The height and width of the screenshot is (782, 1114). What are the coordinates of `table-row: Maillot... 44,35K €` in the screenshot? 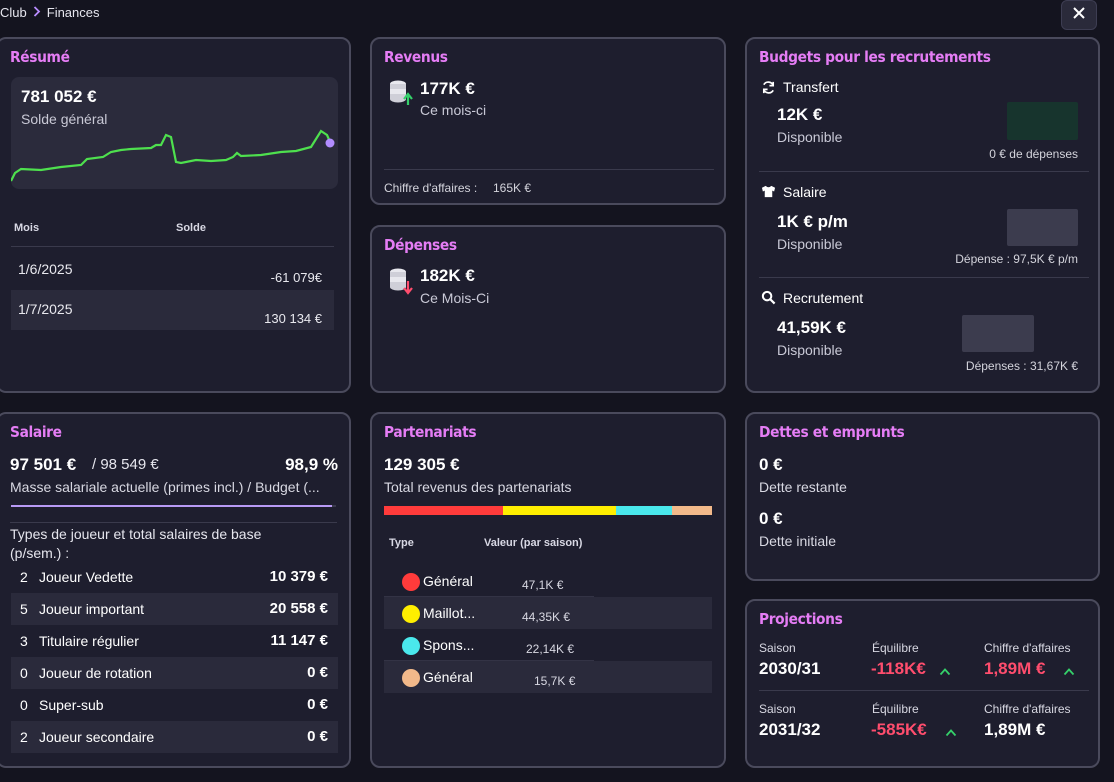 It's located at (548, 613).